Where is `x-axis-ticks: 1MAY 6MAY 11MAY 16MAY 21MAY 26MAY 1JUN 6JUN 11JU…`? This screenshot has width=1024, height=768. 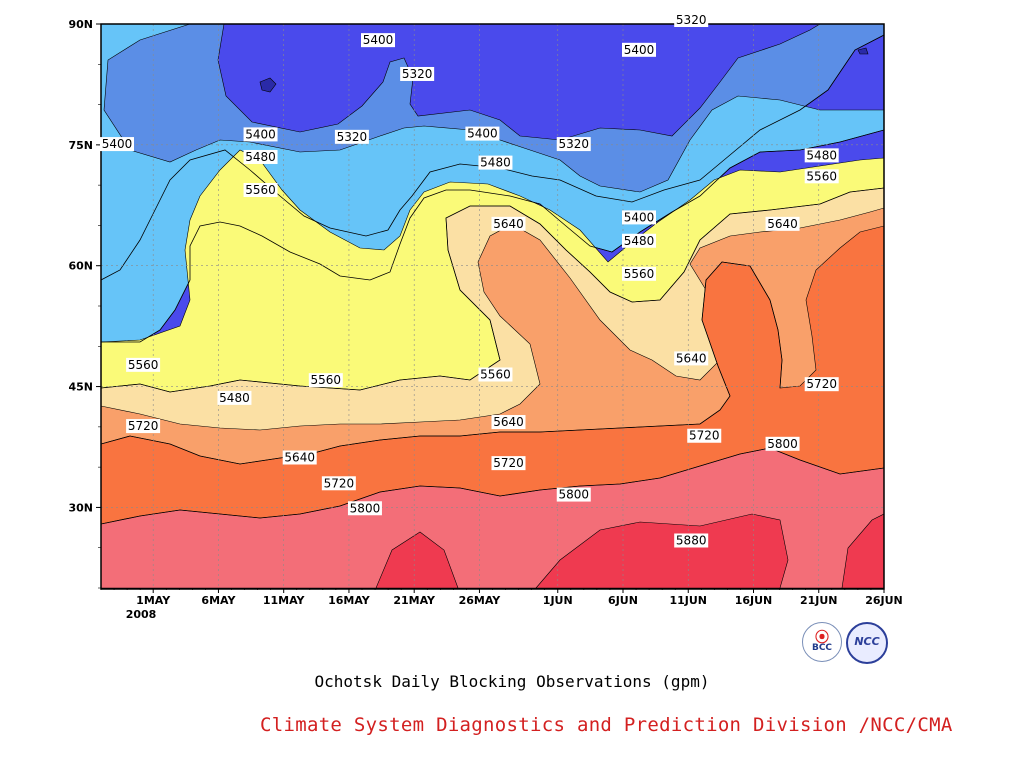
x-axis-ticks: 1MAY 6MAY 11MAY 16MAY 21MAY 26MAY 1JUN 6JUN 11JU… is located at coordinates (501, 597).